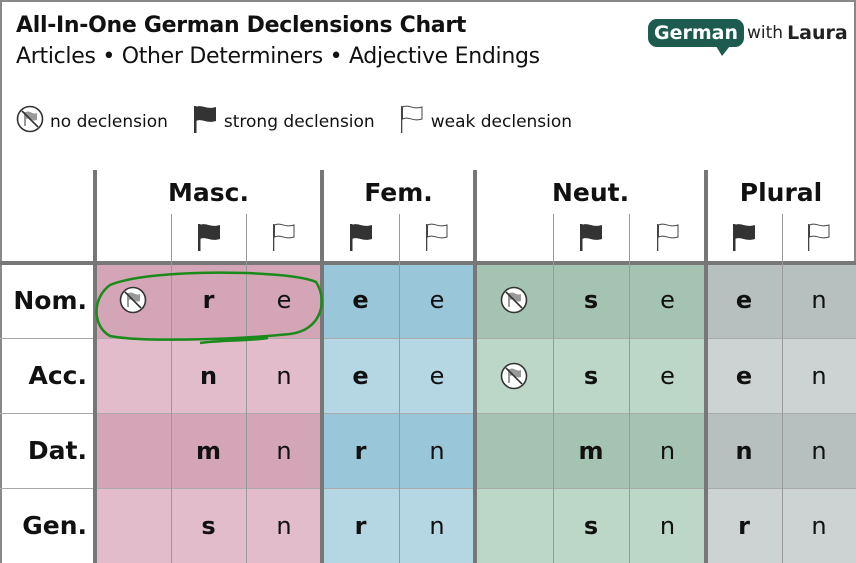  What do you see at coordinates (57, 450) in the screenshot?
I see `case-label: Dat.` at bounding box center [57, 450].